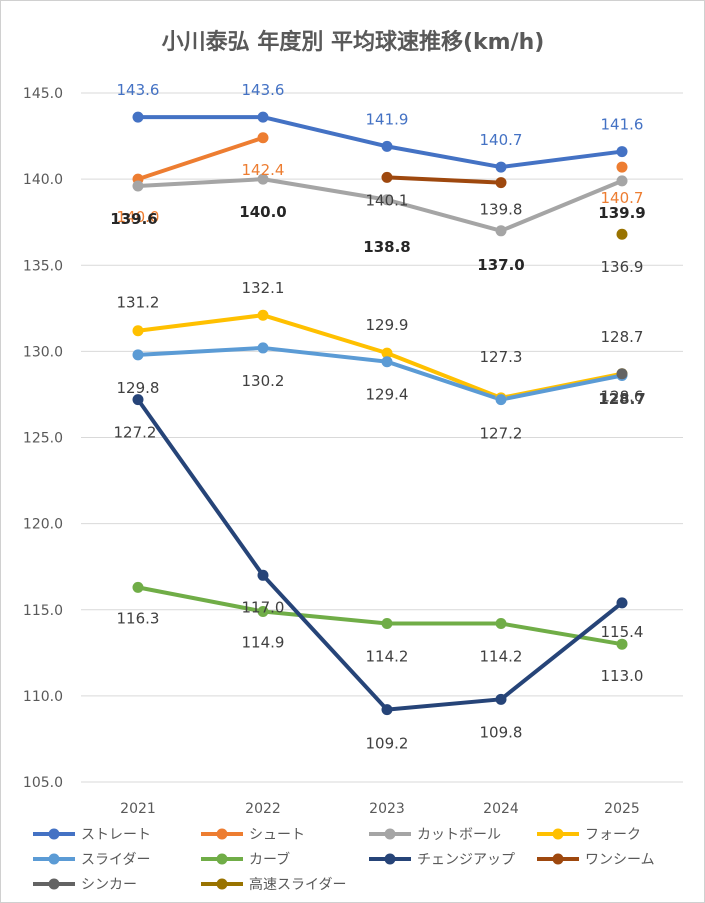 This screenshot has width=705, height=903. I want to click on data-label: 128.6, so click(622, 396).